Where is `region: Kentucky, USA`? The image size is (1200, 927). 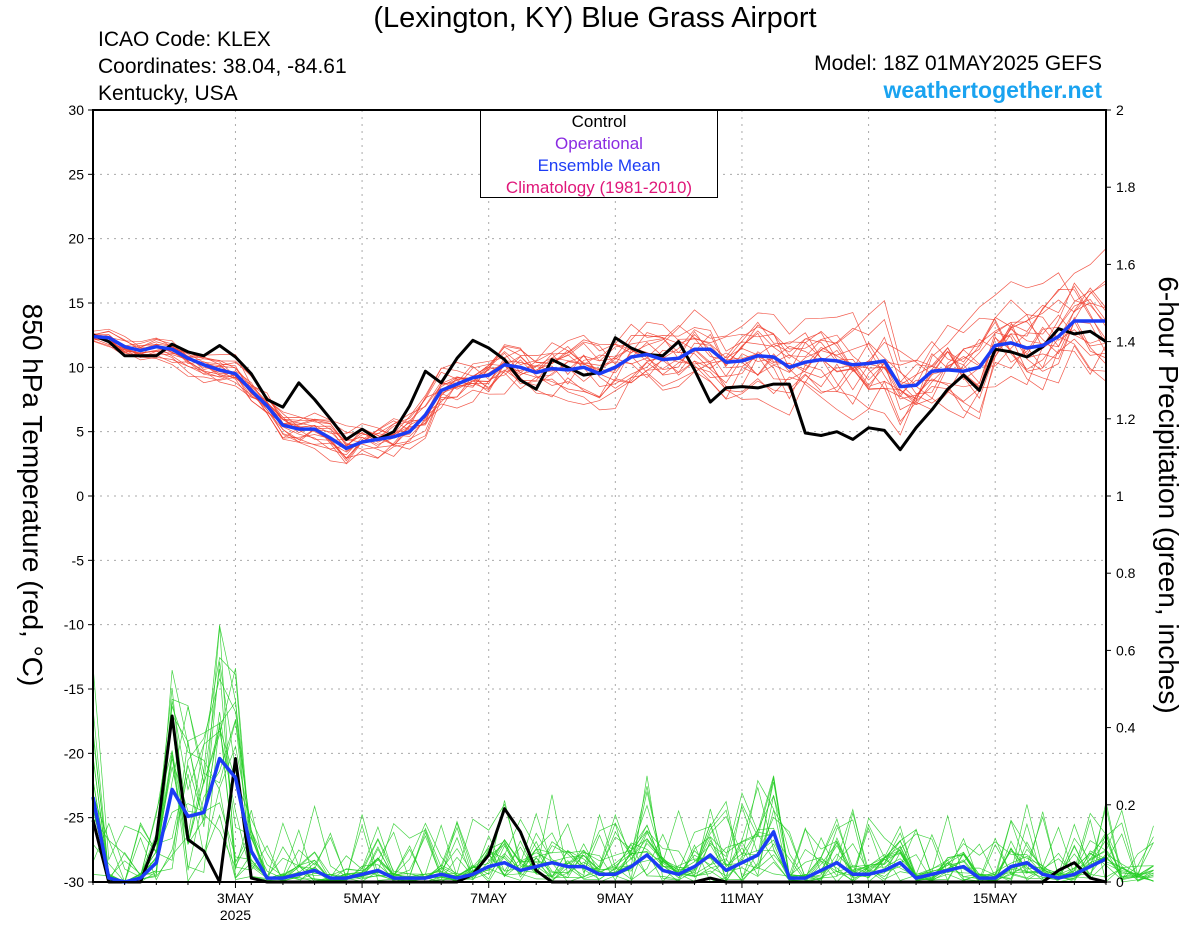
region: Kentucky, USA is located at coordinates (168, 93).